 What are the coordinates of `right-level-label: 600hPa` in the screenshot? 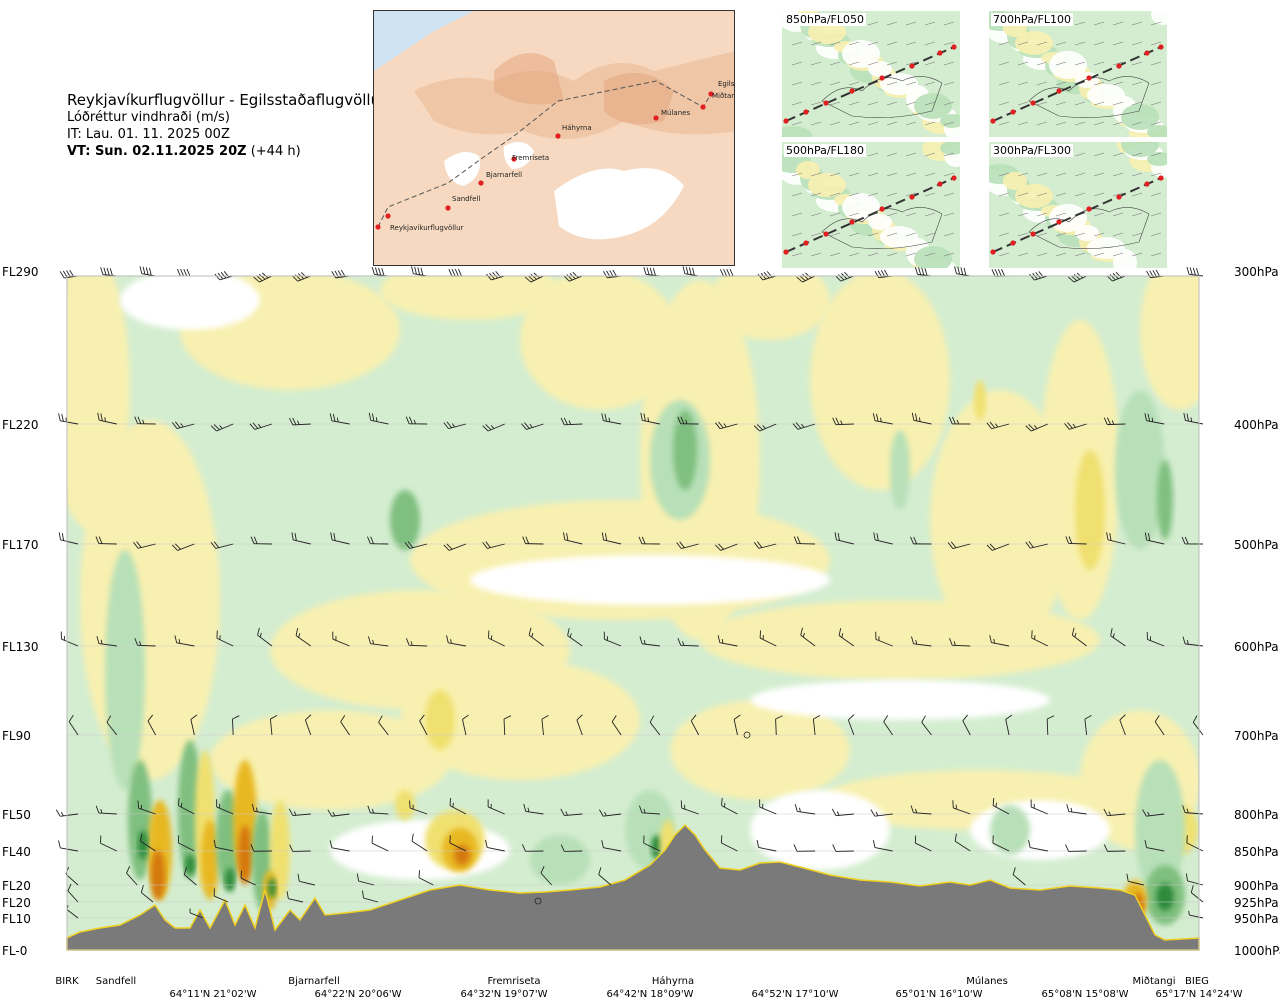 It's located at (1256, 647).